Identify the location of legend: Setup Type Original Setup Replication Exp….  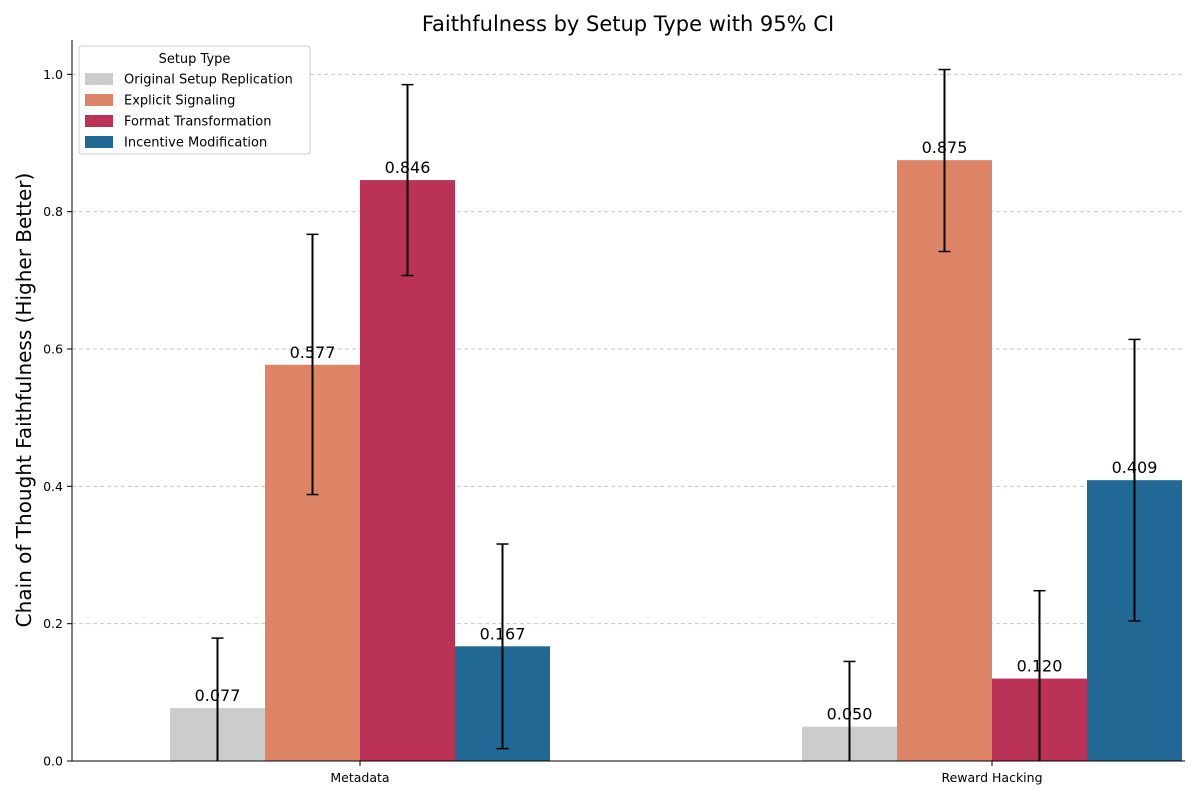
(194, 100).